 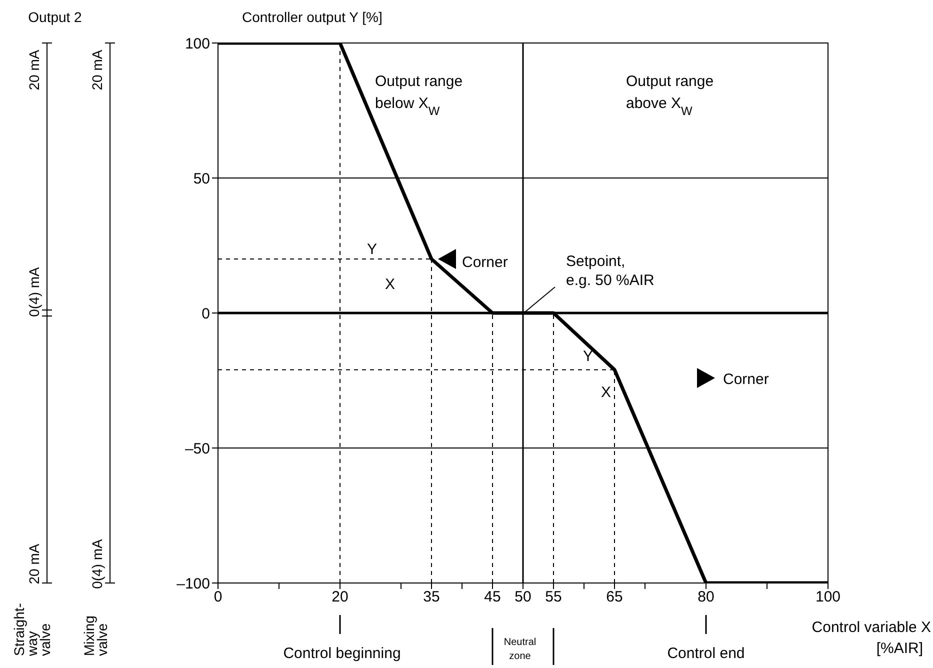 What do you see at coordinates (32, 629) in the screenshot?
I see `text: Straight- way valve` at bounding box center [32, 629].